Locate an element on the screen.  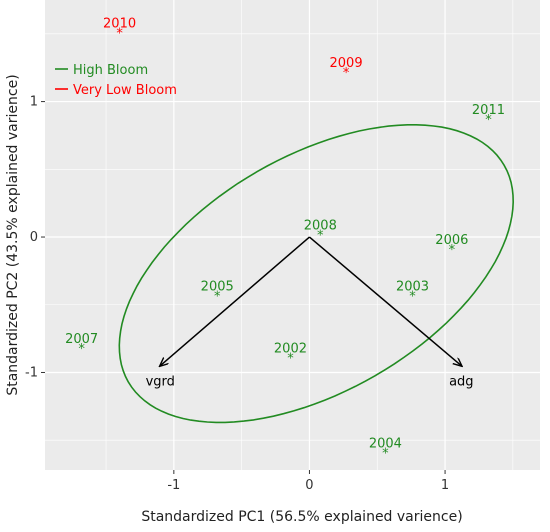
legend-label-1: Very Low Bloom is located at coordinates (125, 90).